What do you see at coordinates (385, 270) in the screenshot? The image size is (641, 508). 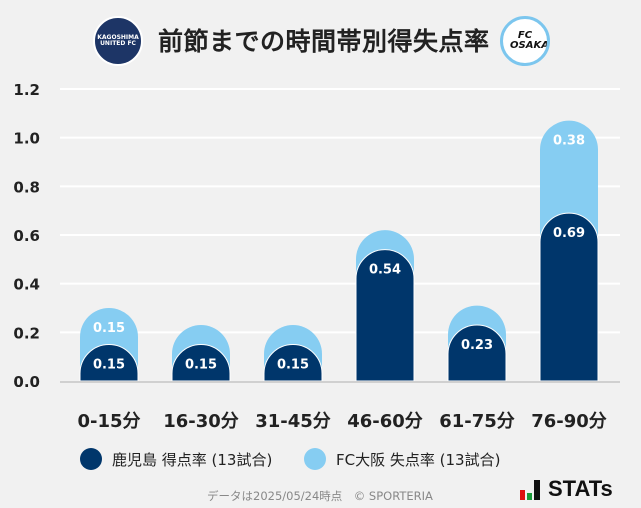 I see `data-label-home: 0.54` at bounding box center [385, 270].